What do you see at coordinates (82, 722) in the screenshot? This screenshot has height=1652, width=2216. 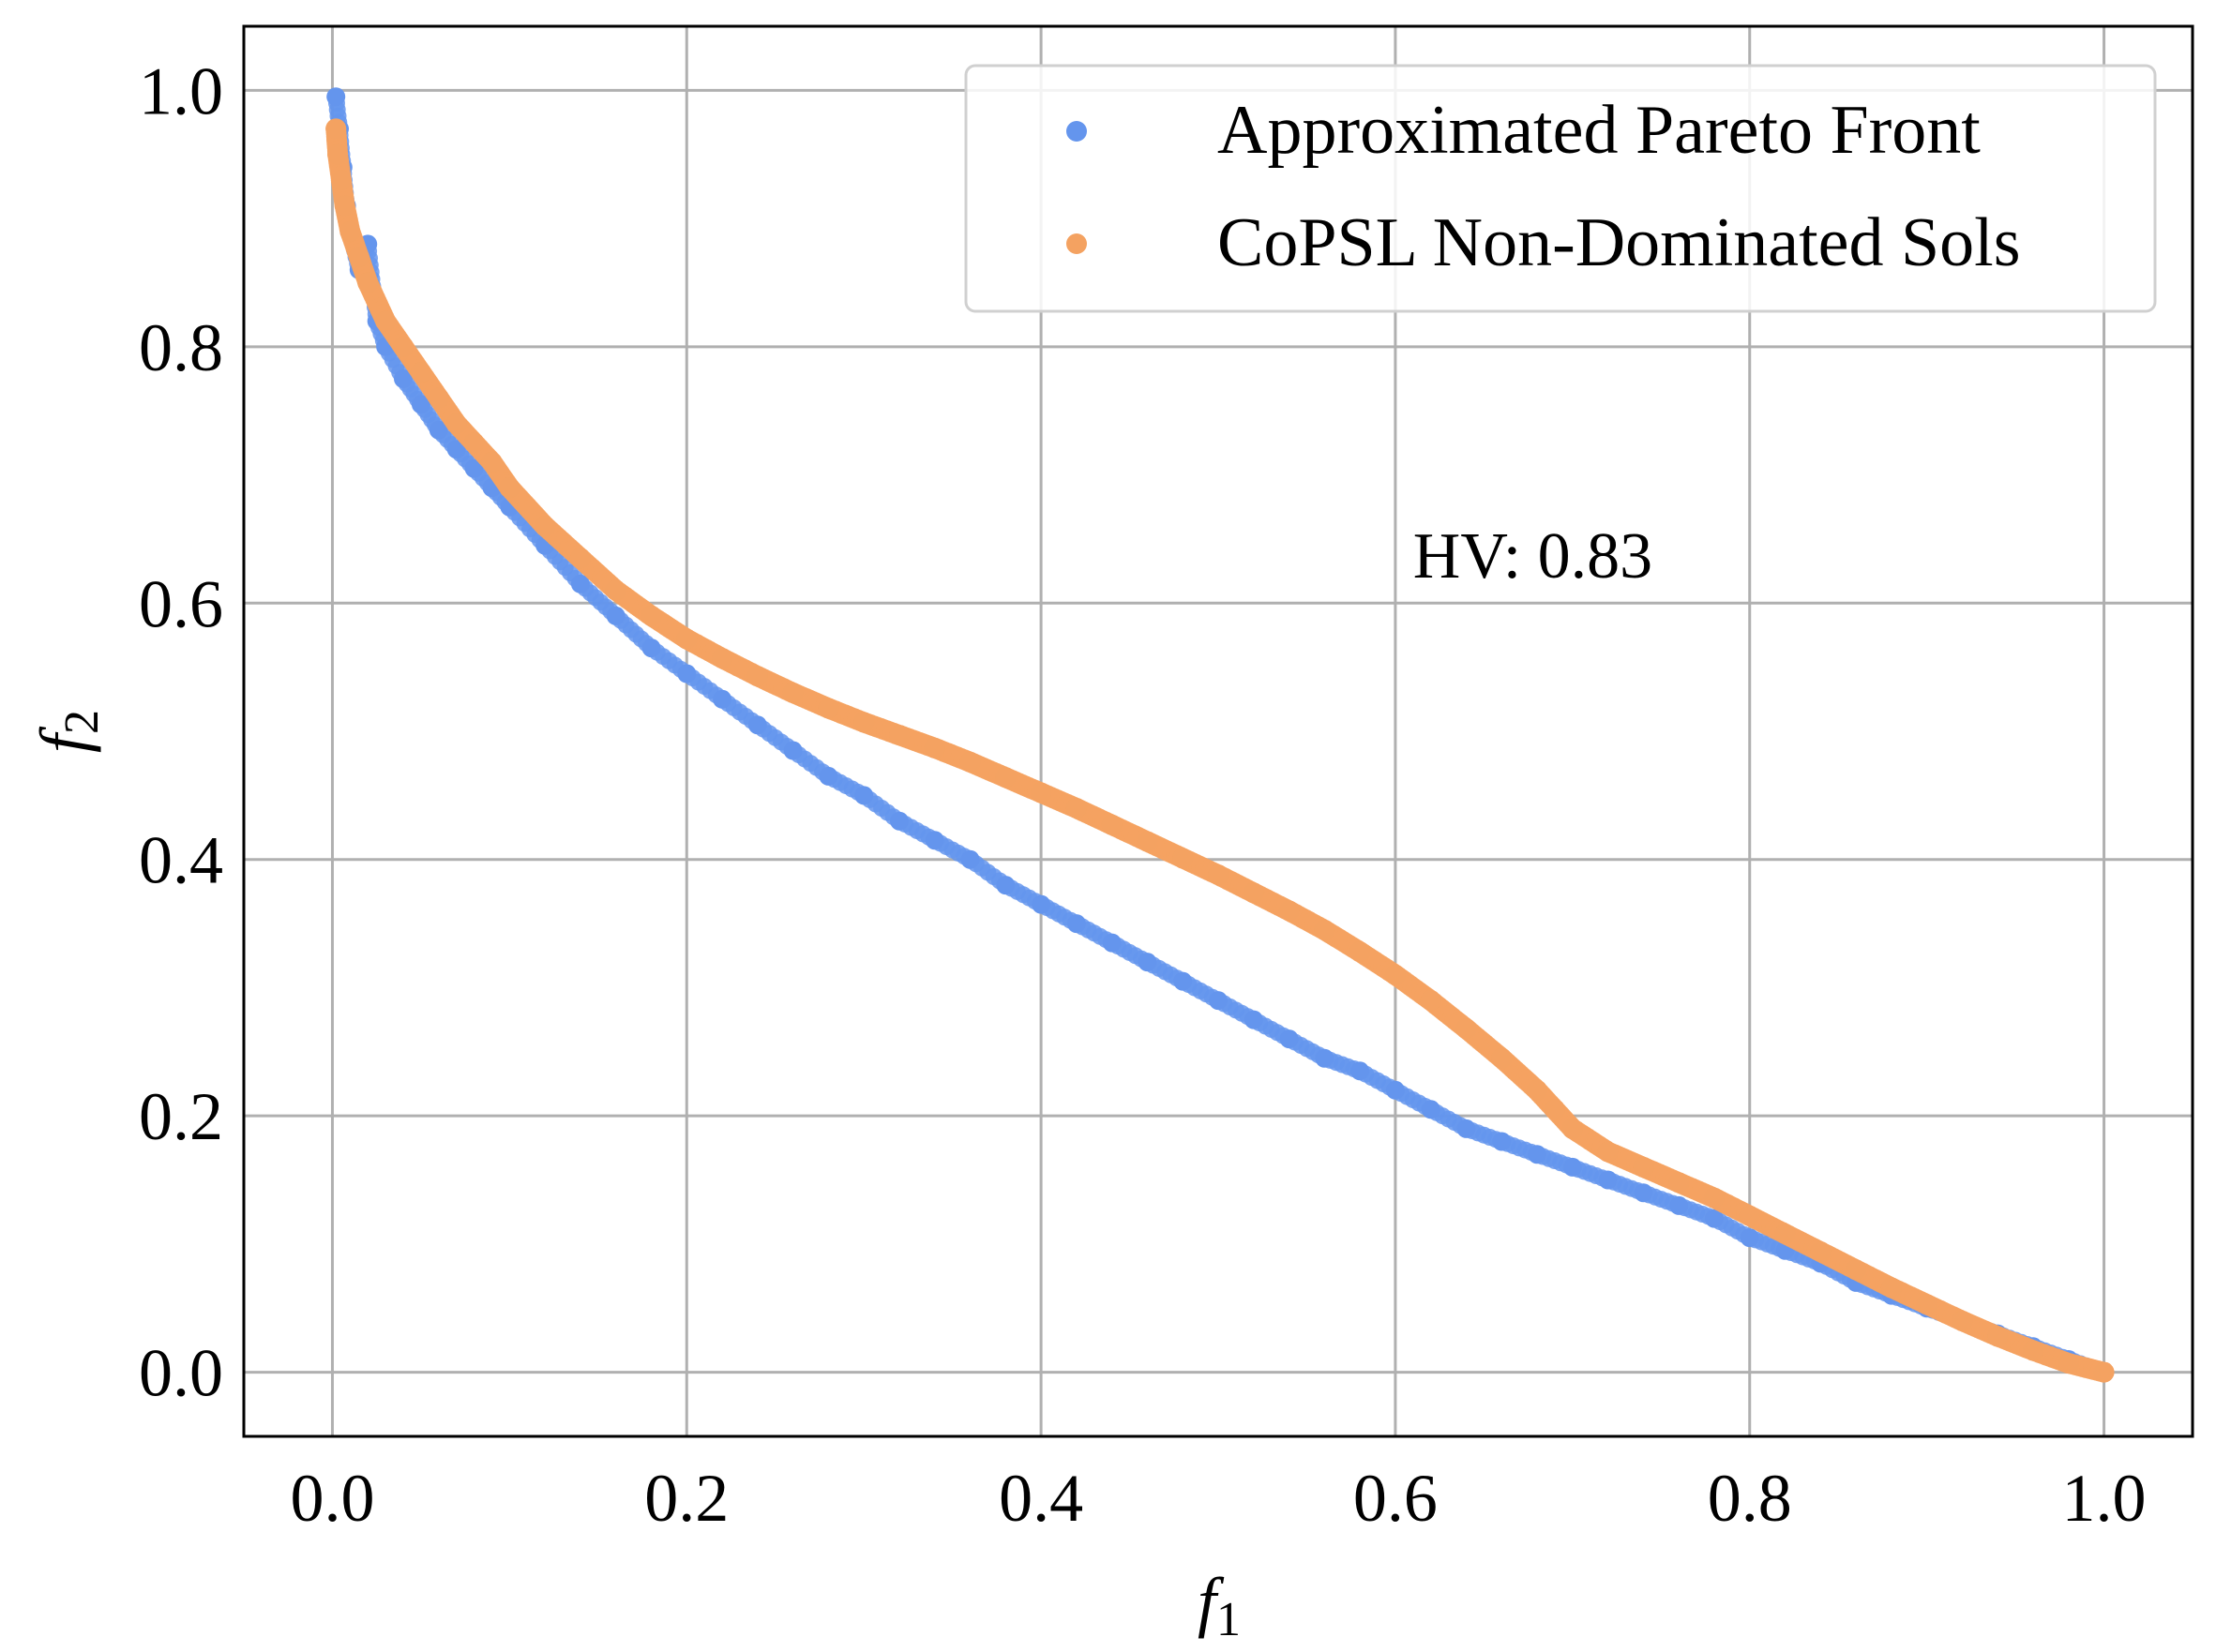 I see `y-axis-label-subscript: 2` at bounding box center [82, 722].